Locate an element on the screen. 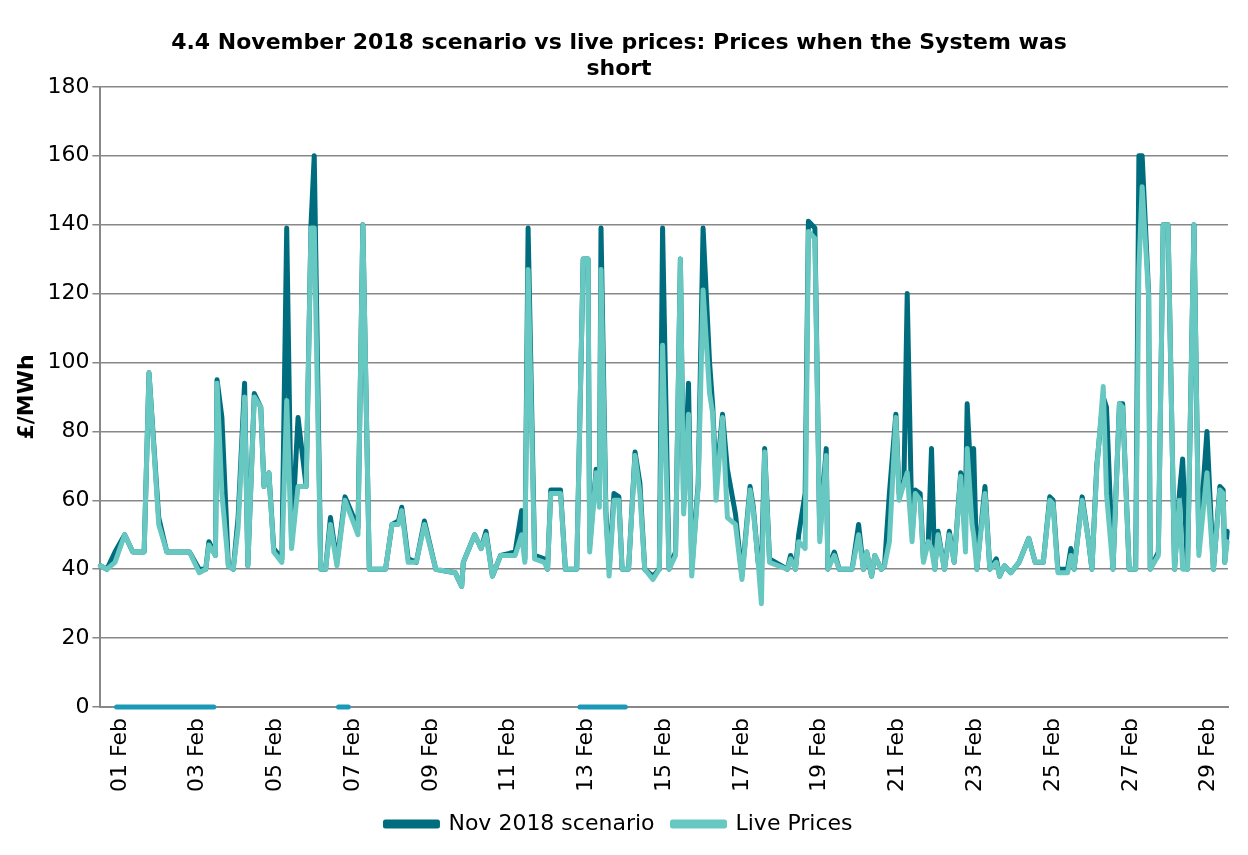 This screenshot has width=1248, height=855. x-tick-label: 23 Feb is located at coordinates (973, 755).